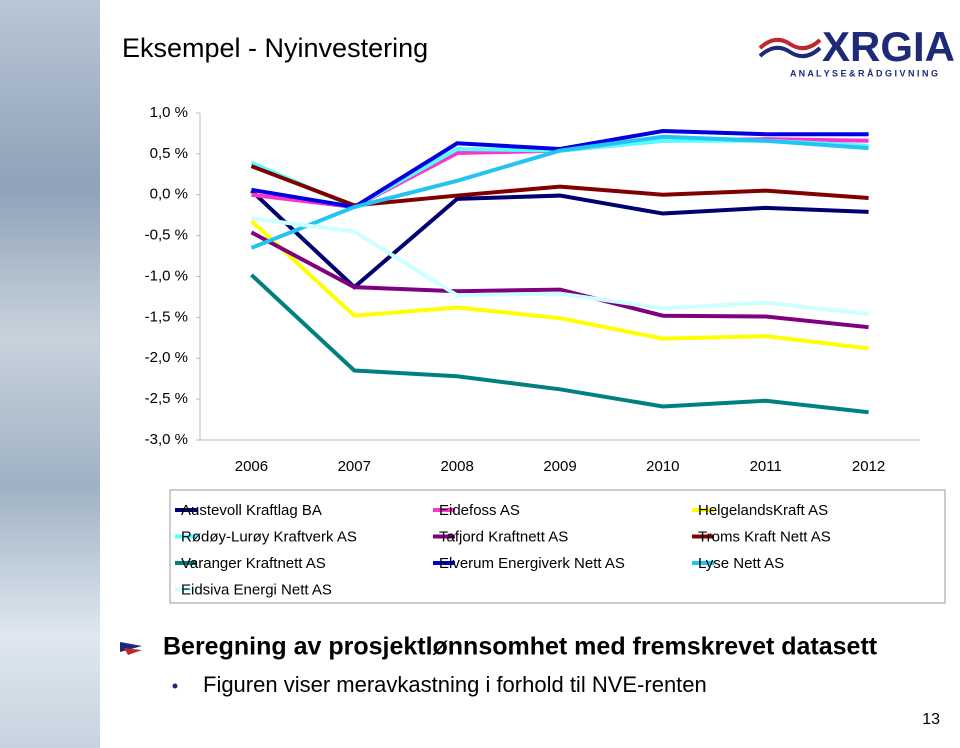  Describe the element at coordinates (166, 357) in the screenshot. I see `y-tick-label: -2,0 %` at that location.